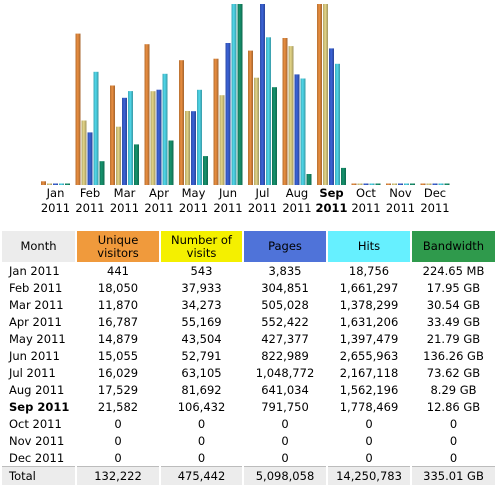 Image resolution: width=497 pixels, height=487 pixels. Describe the element at coordinates (331, 193) in the screenshot. I see `x-tick-month-sep: Sep` at that location.